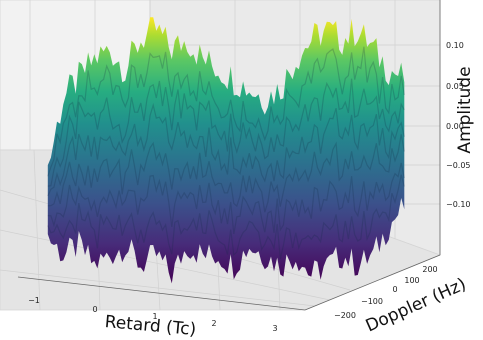 The height and width of the screenshot is (340, 483). I want to click on z-axis-title: Amplitude, so click(465, 109).